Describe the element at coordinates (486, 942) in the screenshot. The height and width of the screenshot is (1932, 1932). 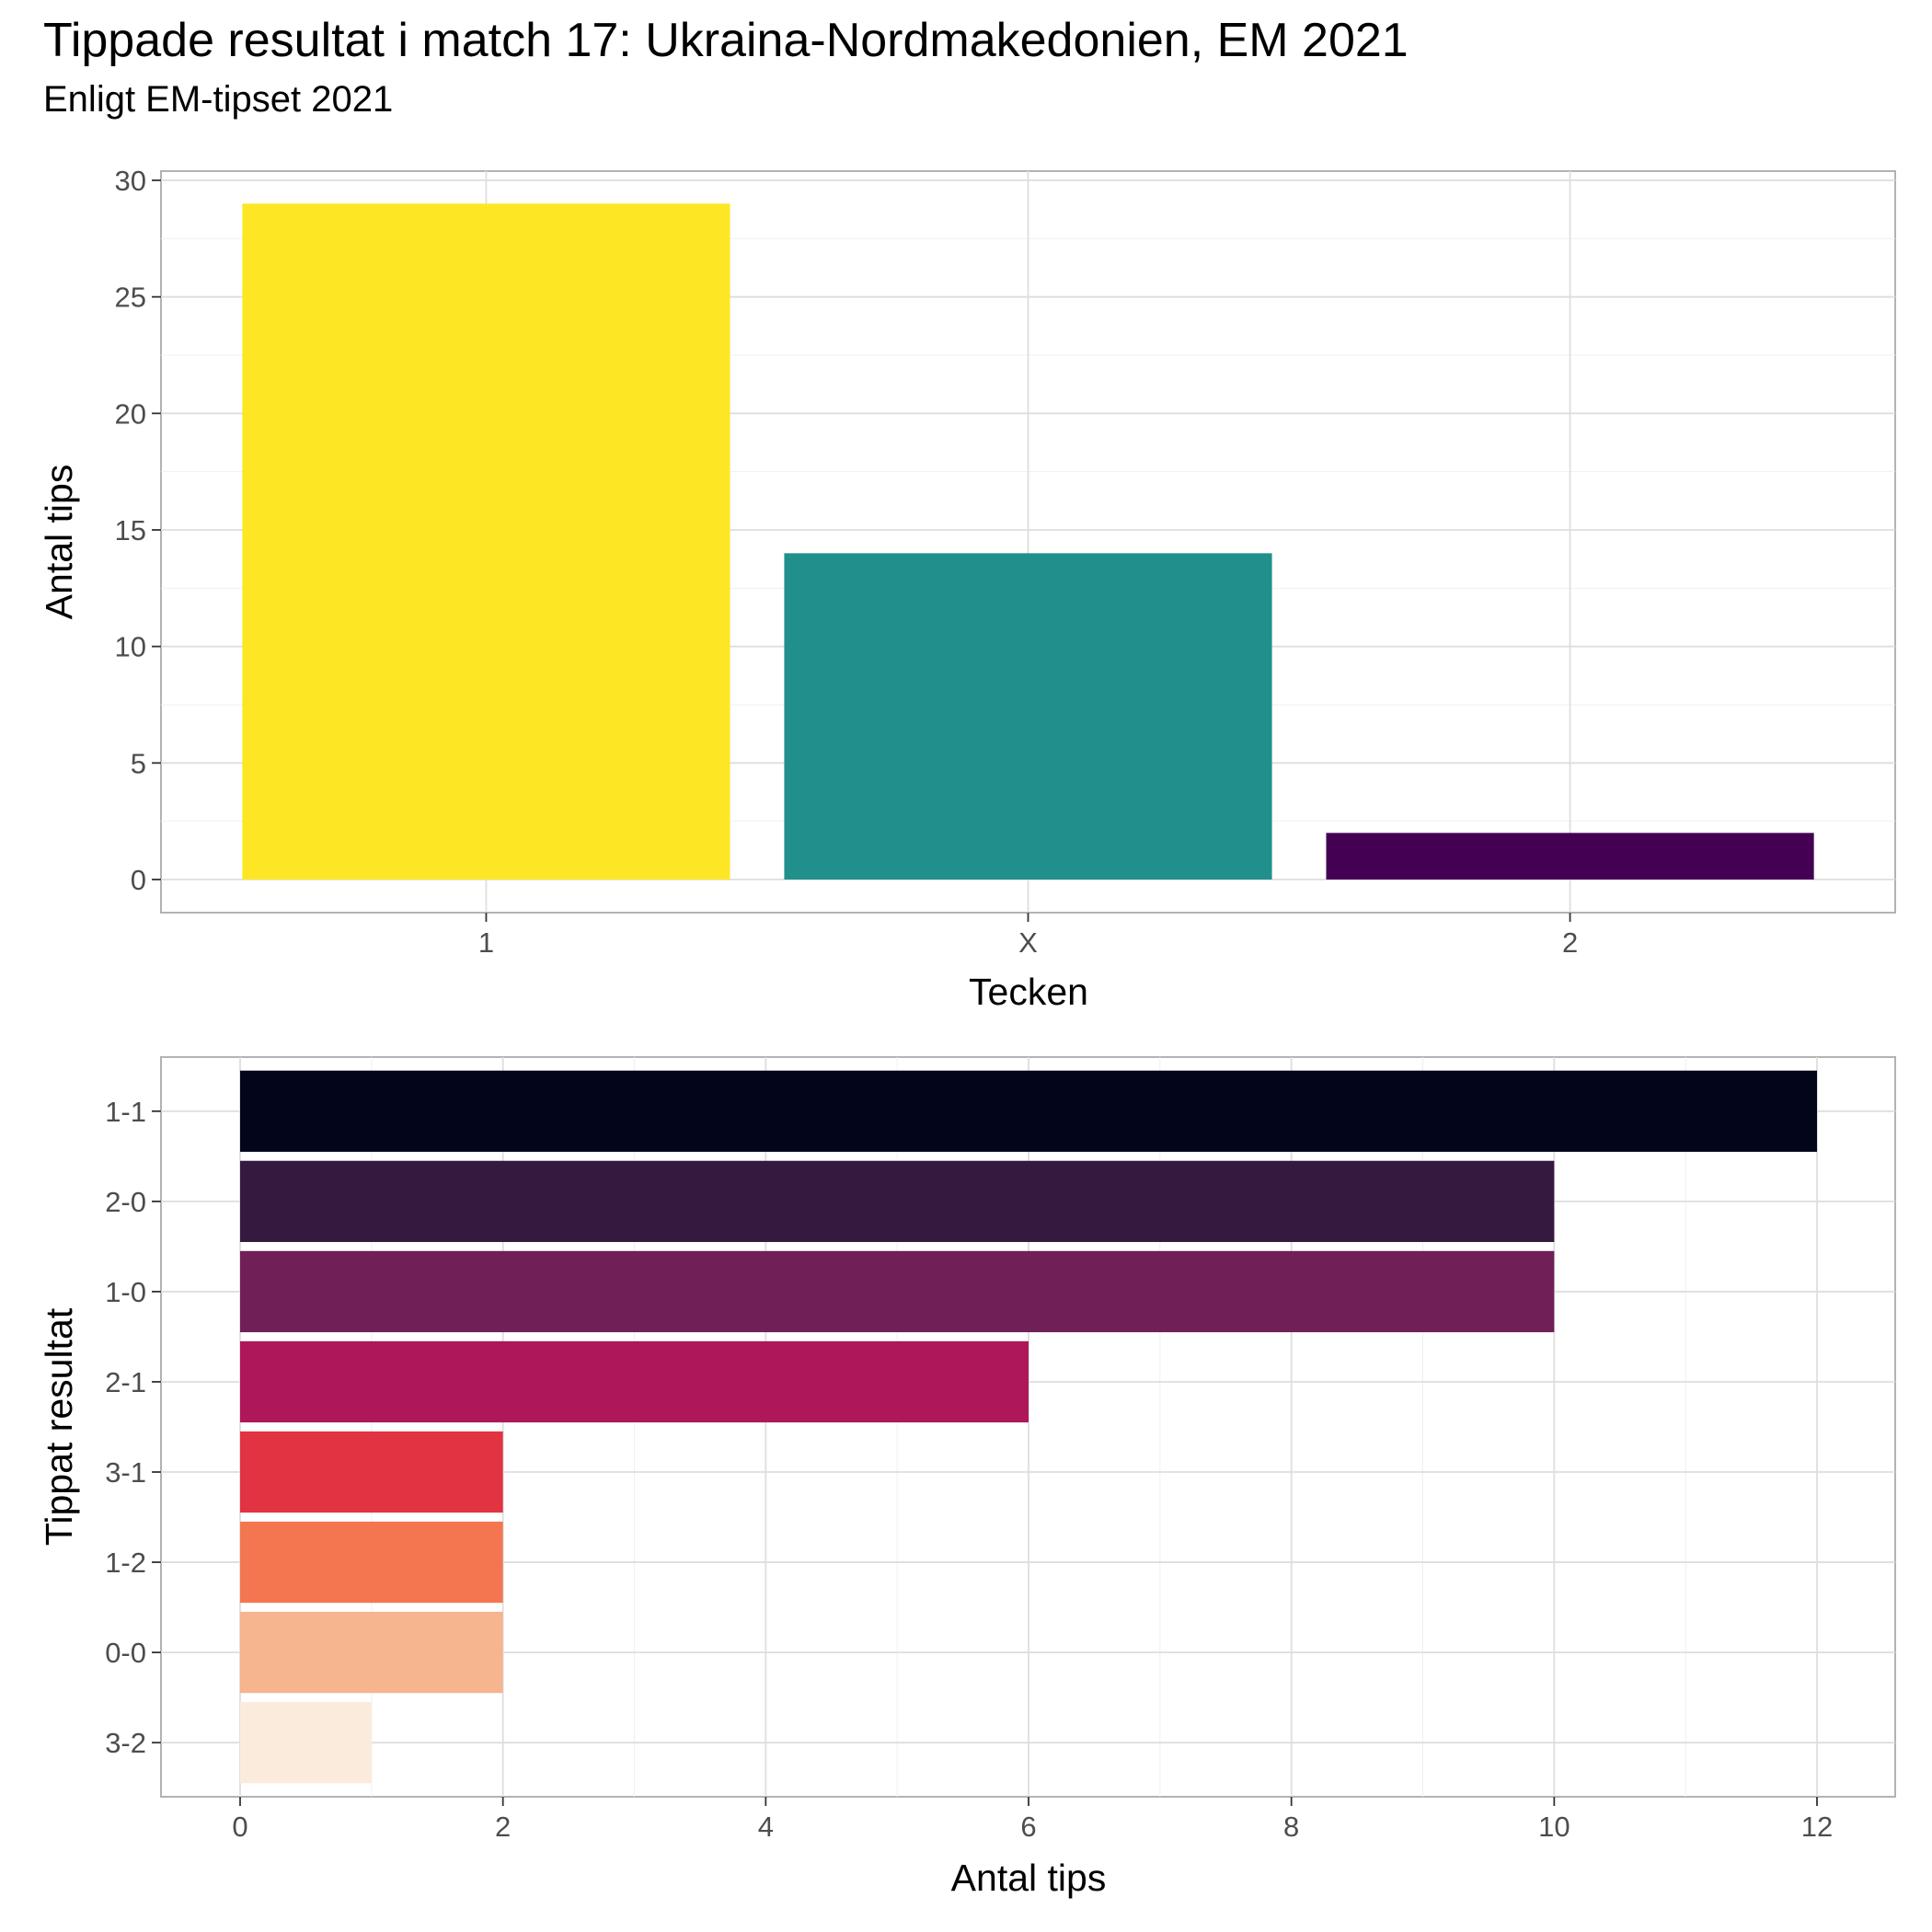
I see `x-tick-label: 1` at that location.